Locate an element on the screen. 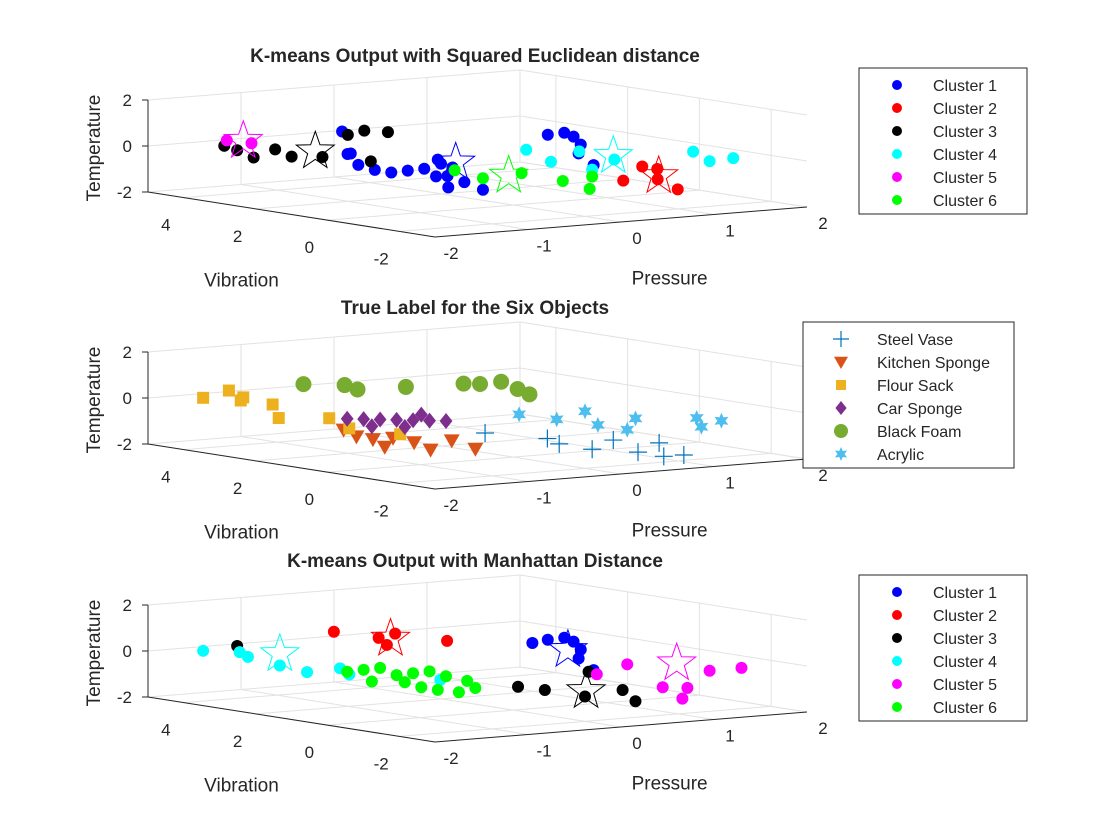 The height and width of the screenshot is (840, 1120). x-axis-label: Pressure is located at coordinates (670, 531).